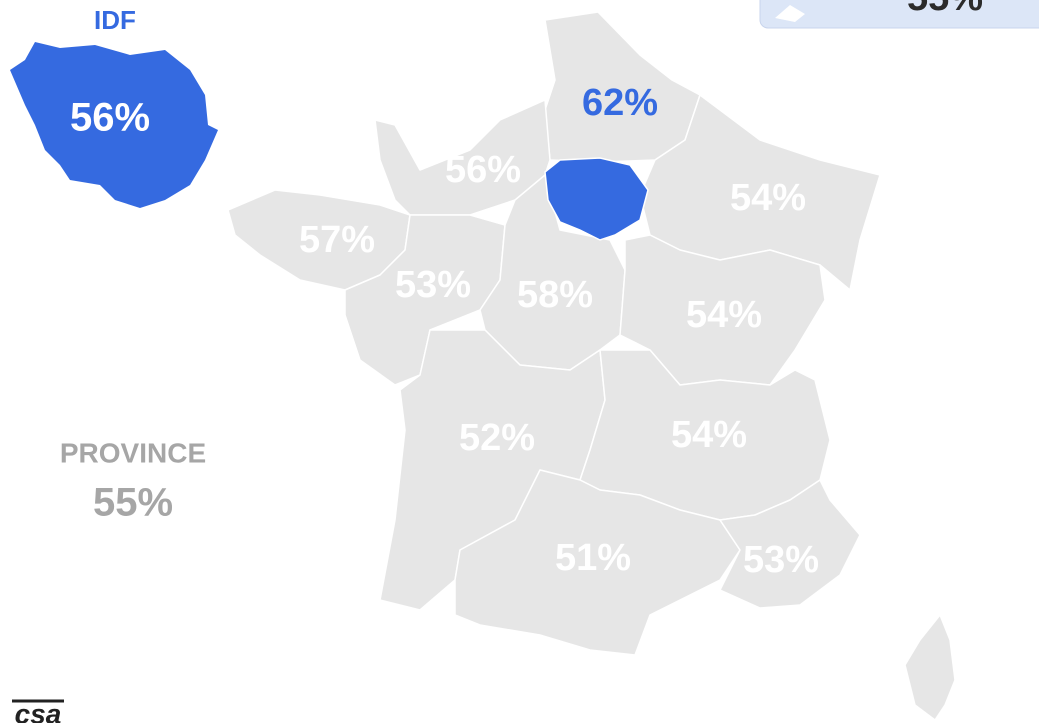  What do you see at coordinates (930, 667) in the screenshot?
I see `corsica` at bounding box center [930, 667].